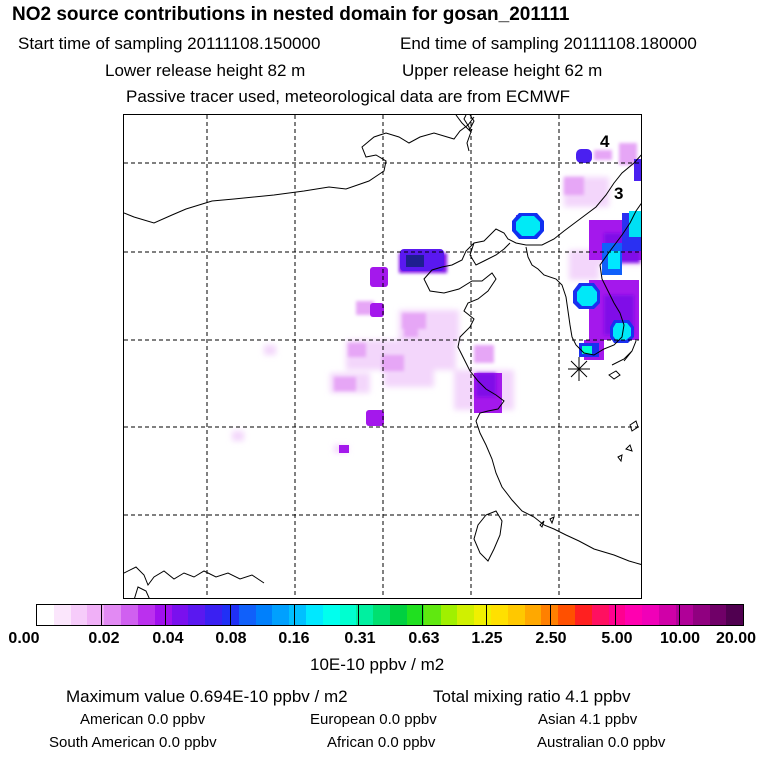 This screenshot has width=768, height=768. What do you see at coordinates (680, 638) in the screenshot?
I see `colorbar-tick-10: 10.00` at bounding box center [680, 638].